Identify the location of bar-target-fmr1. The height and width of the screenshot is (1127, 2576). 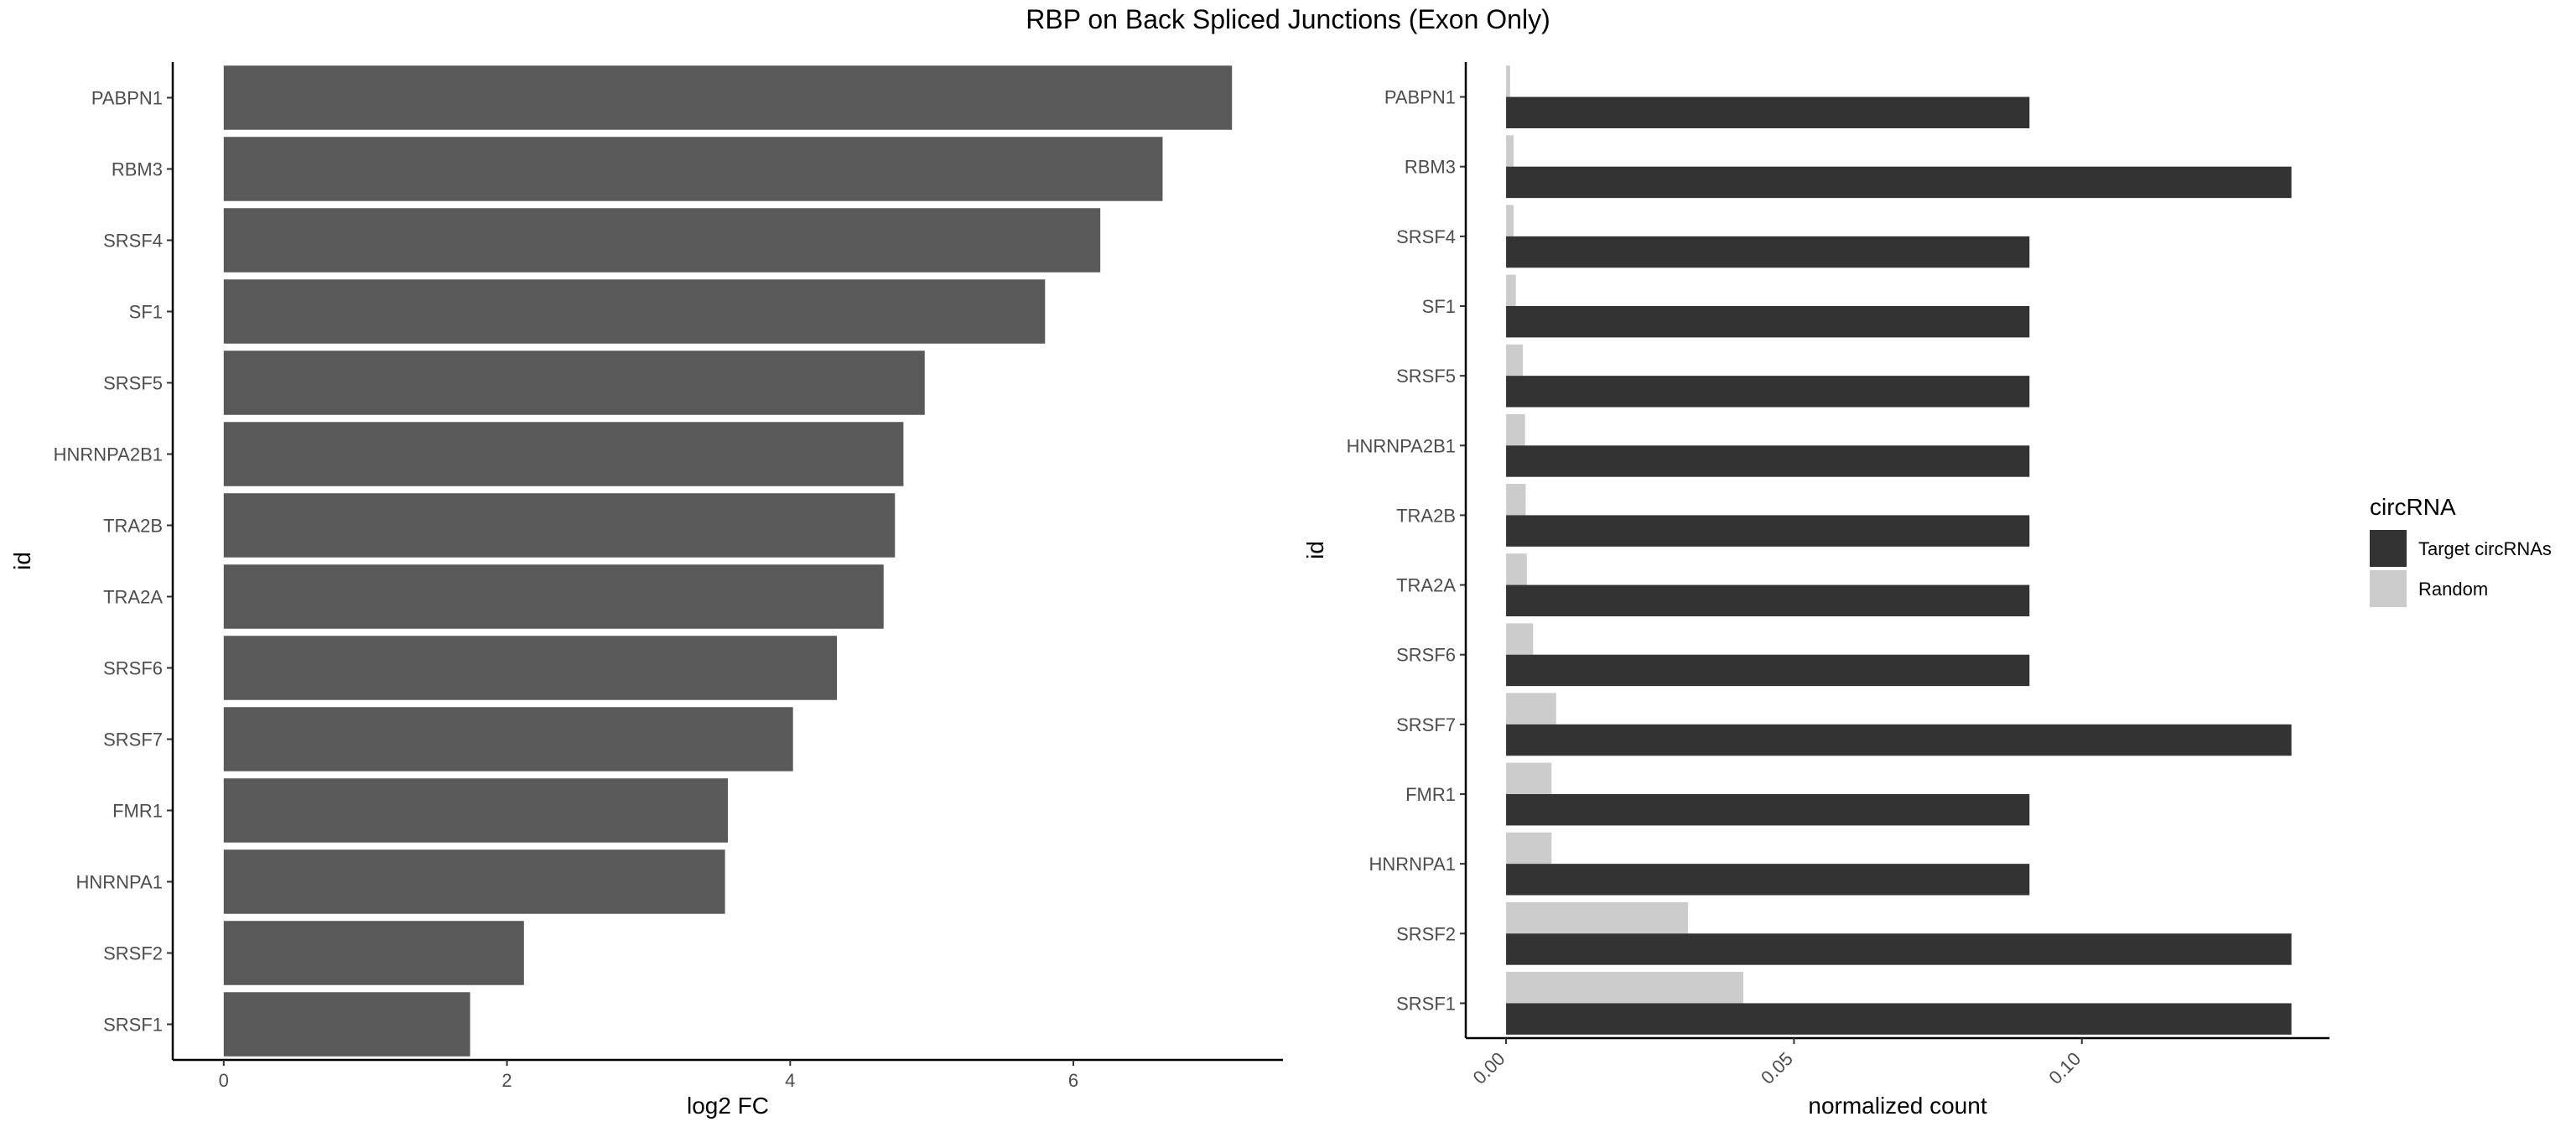
(1768, 810).